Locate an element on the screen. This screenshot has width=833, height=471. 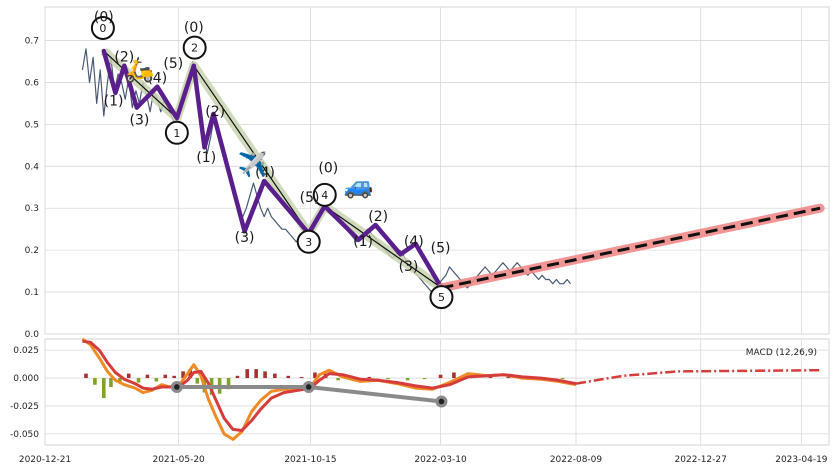
price-y-tick-label: 0.3 is located at coordinates (32, 209).